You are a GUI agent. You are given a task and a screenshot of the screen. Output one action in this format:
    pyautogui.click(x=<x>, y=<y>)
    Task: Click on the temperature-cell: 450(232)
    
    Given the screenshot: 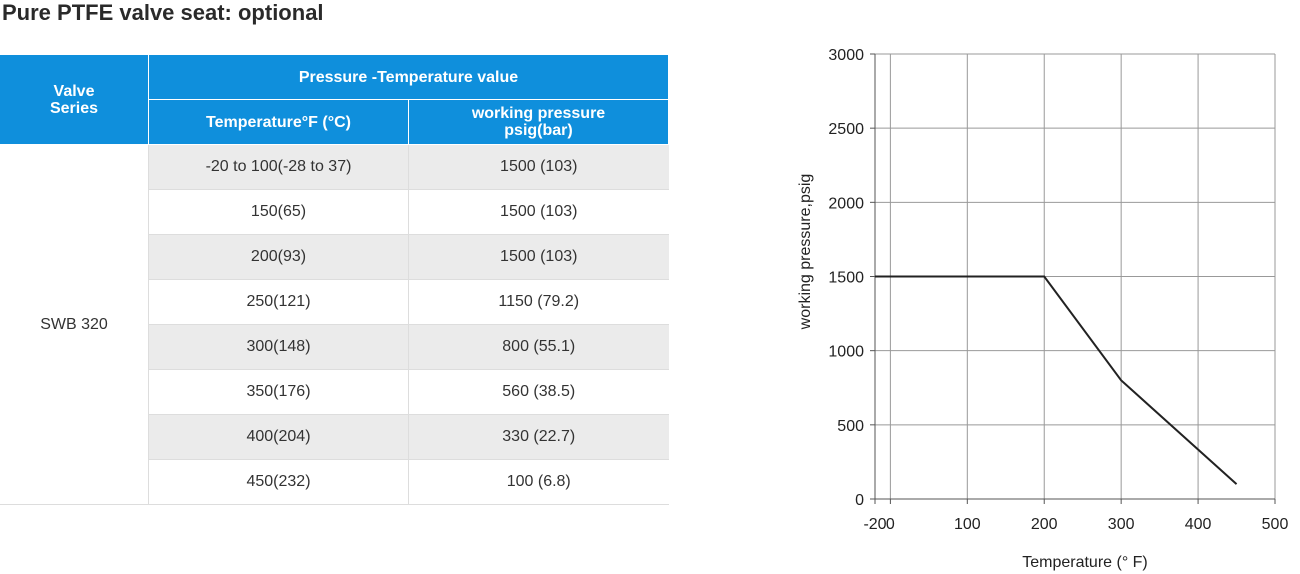 What is the action you would take?
    pyautogui.click(x=278, y=482)
    